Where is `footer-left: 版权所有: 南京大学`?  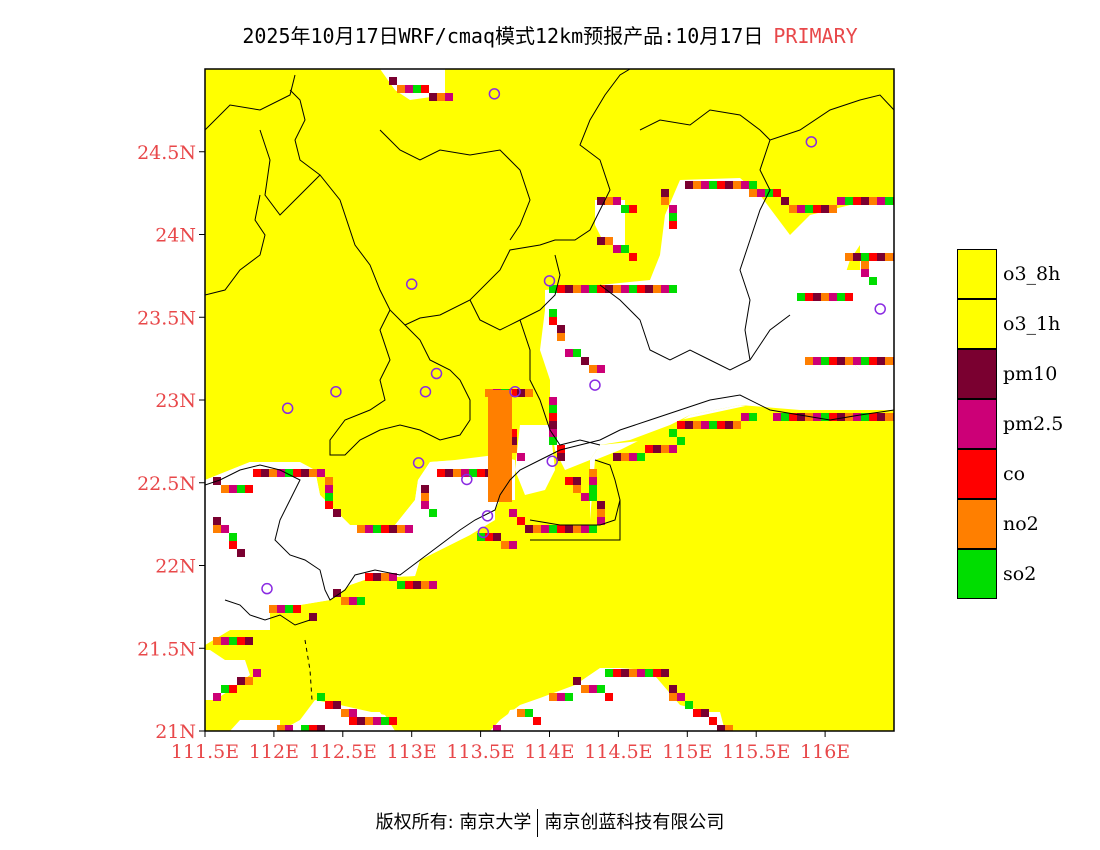
footer-left: 版权所有: 南京大学 is located at coordinates (453, 822).